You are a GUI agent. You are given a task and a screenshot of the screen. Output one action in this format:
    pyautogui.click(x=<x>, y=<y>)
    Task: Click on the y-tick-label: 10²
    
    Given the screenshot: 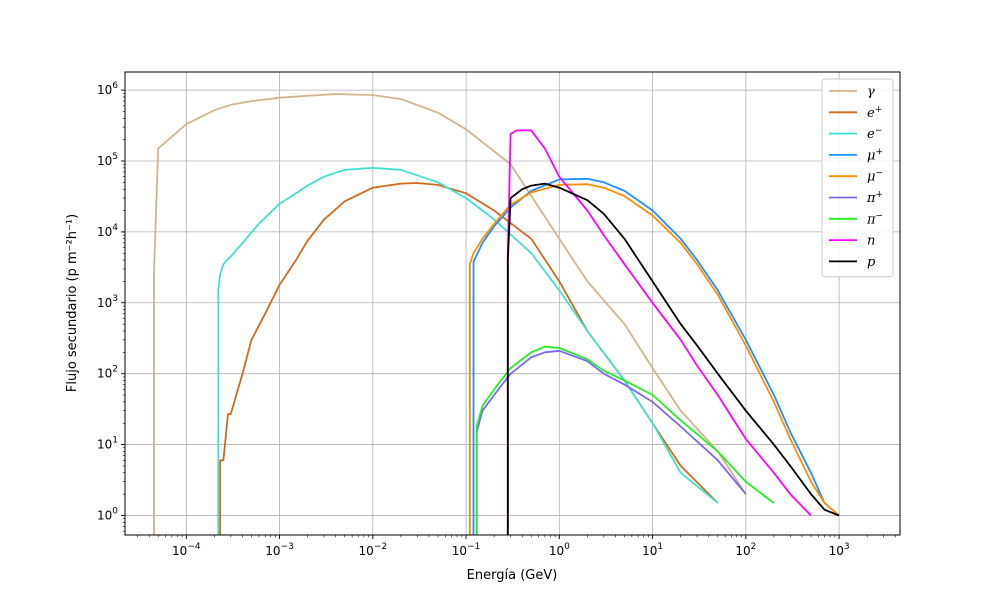 What is the action you would take?
    pyautogui.click(x=107, y=373)
    